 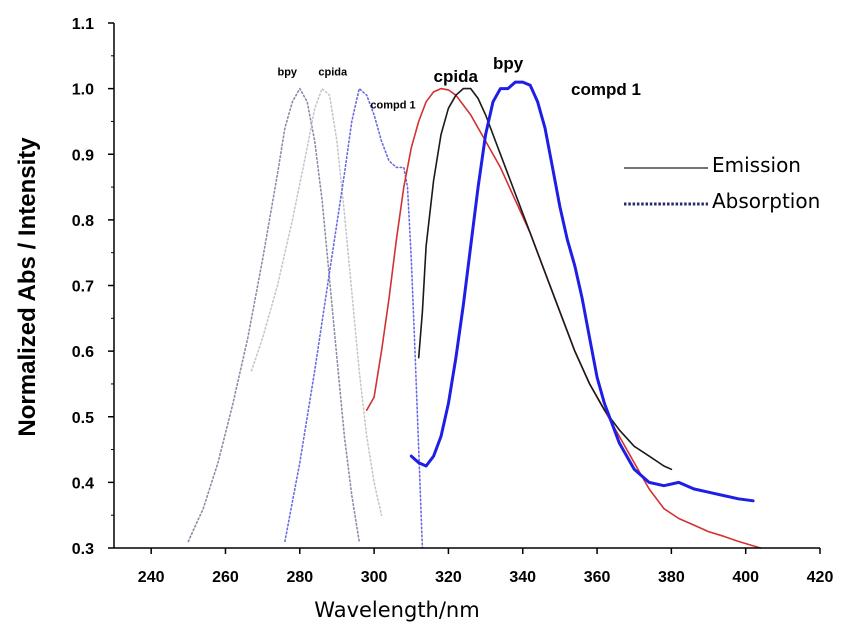 I want to click on x-tick-label-300: 300, so click(x=374, y=577).